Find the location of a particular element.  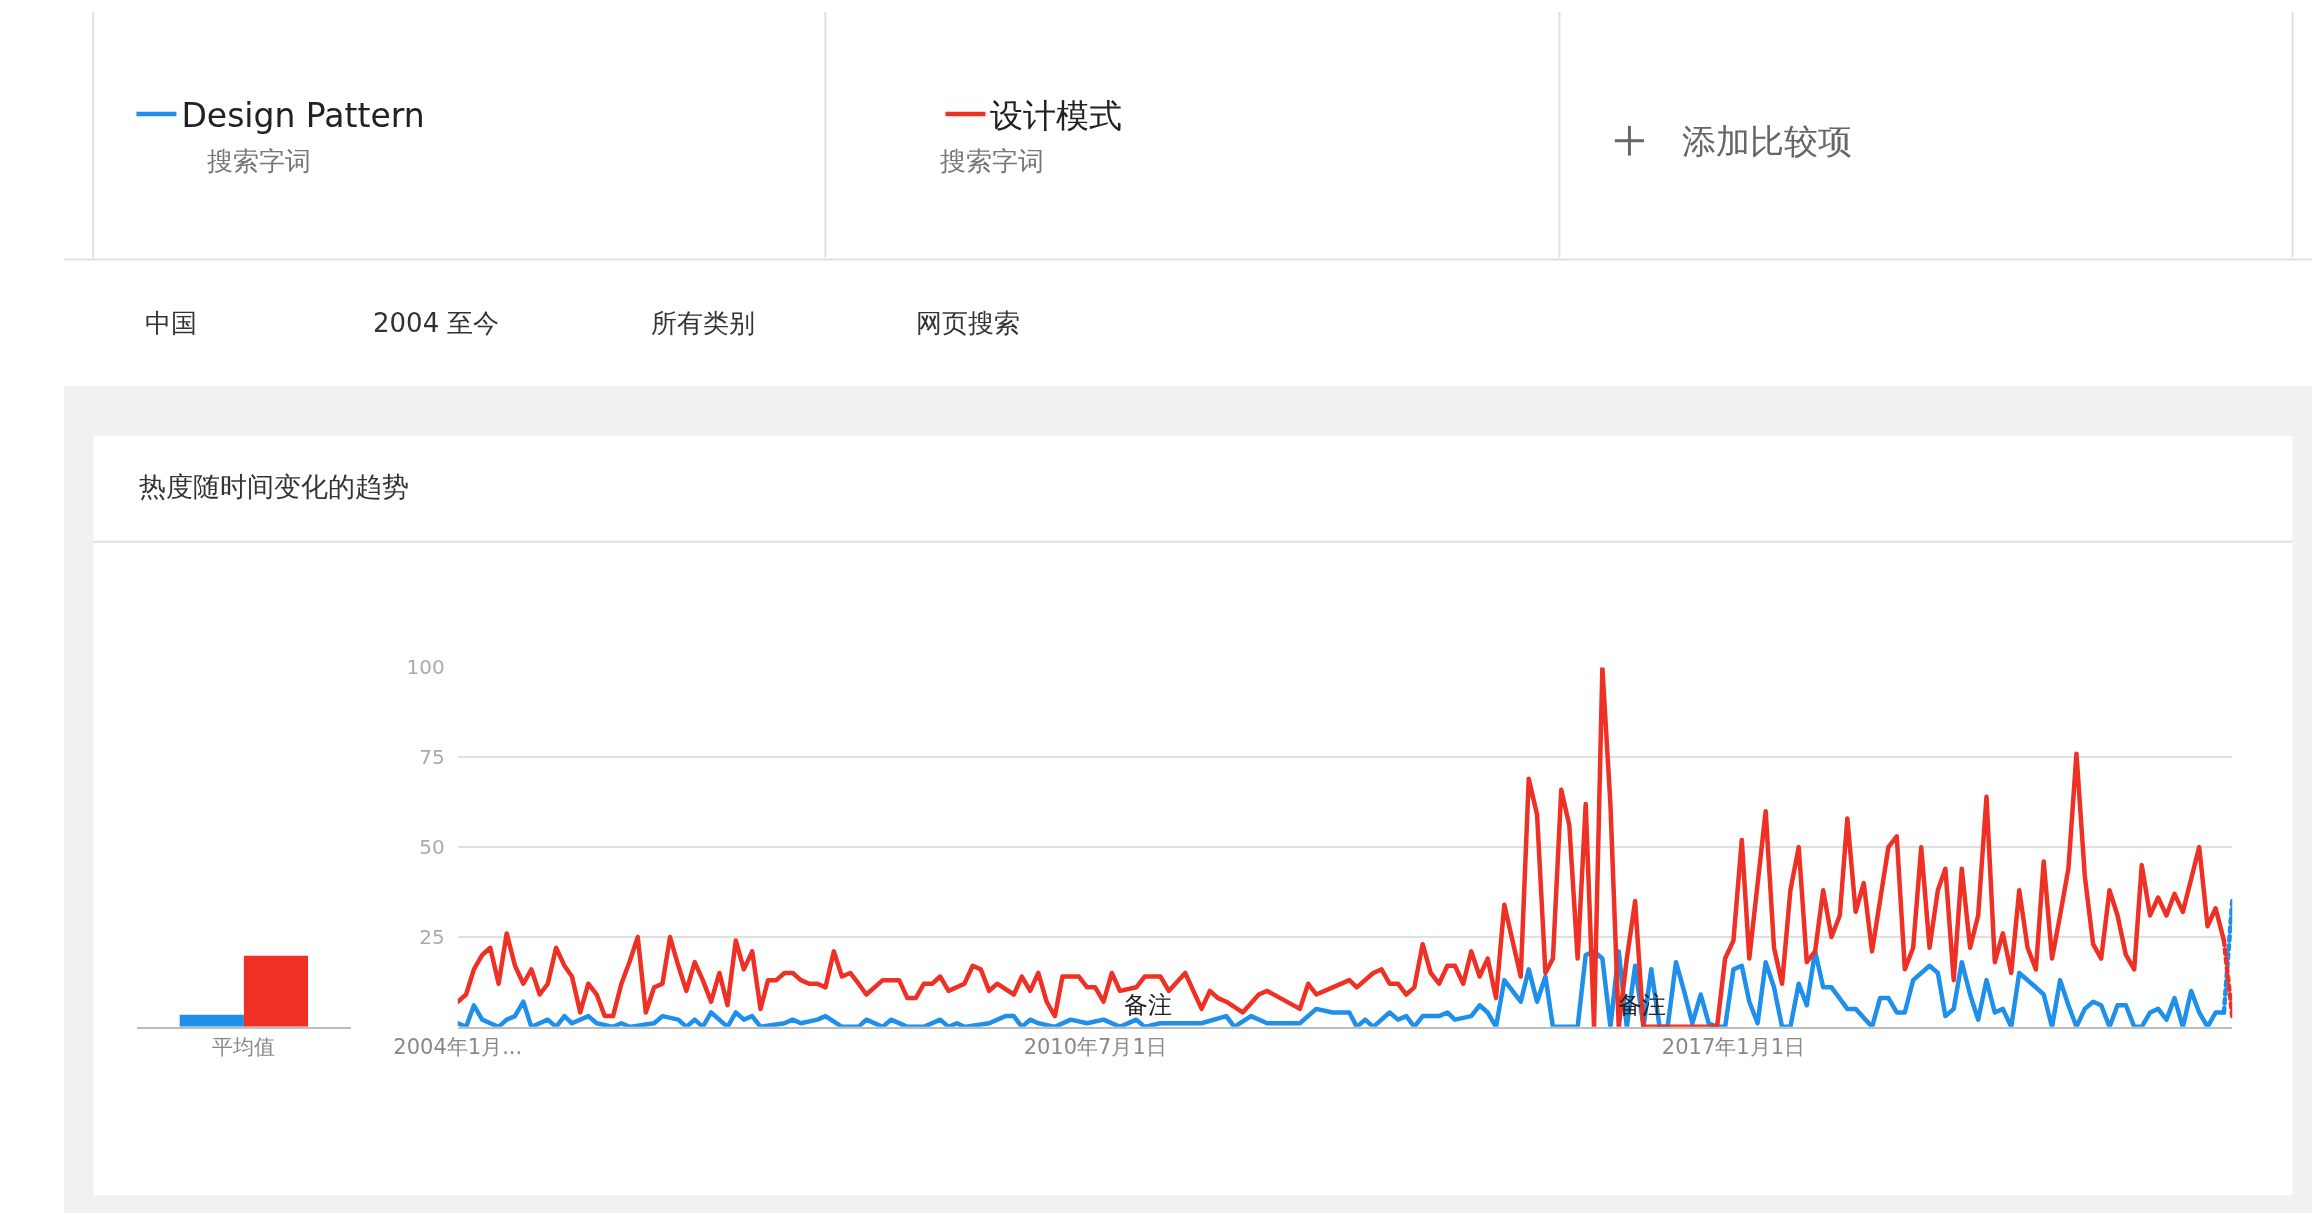

y-tick-label: 50 is located at coordinates (432, 847).